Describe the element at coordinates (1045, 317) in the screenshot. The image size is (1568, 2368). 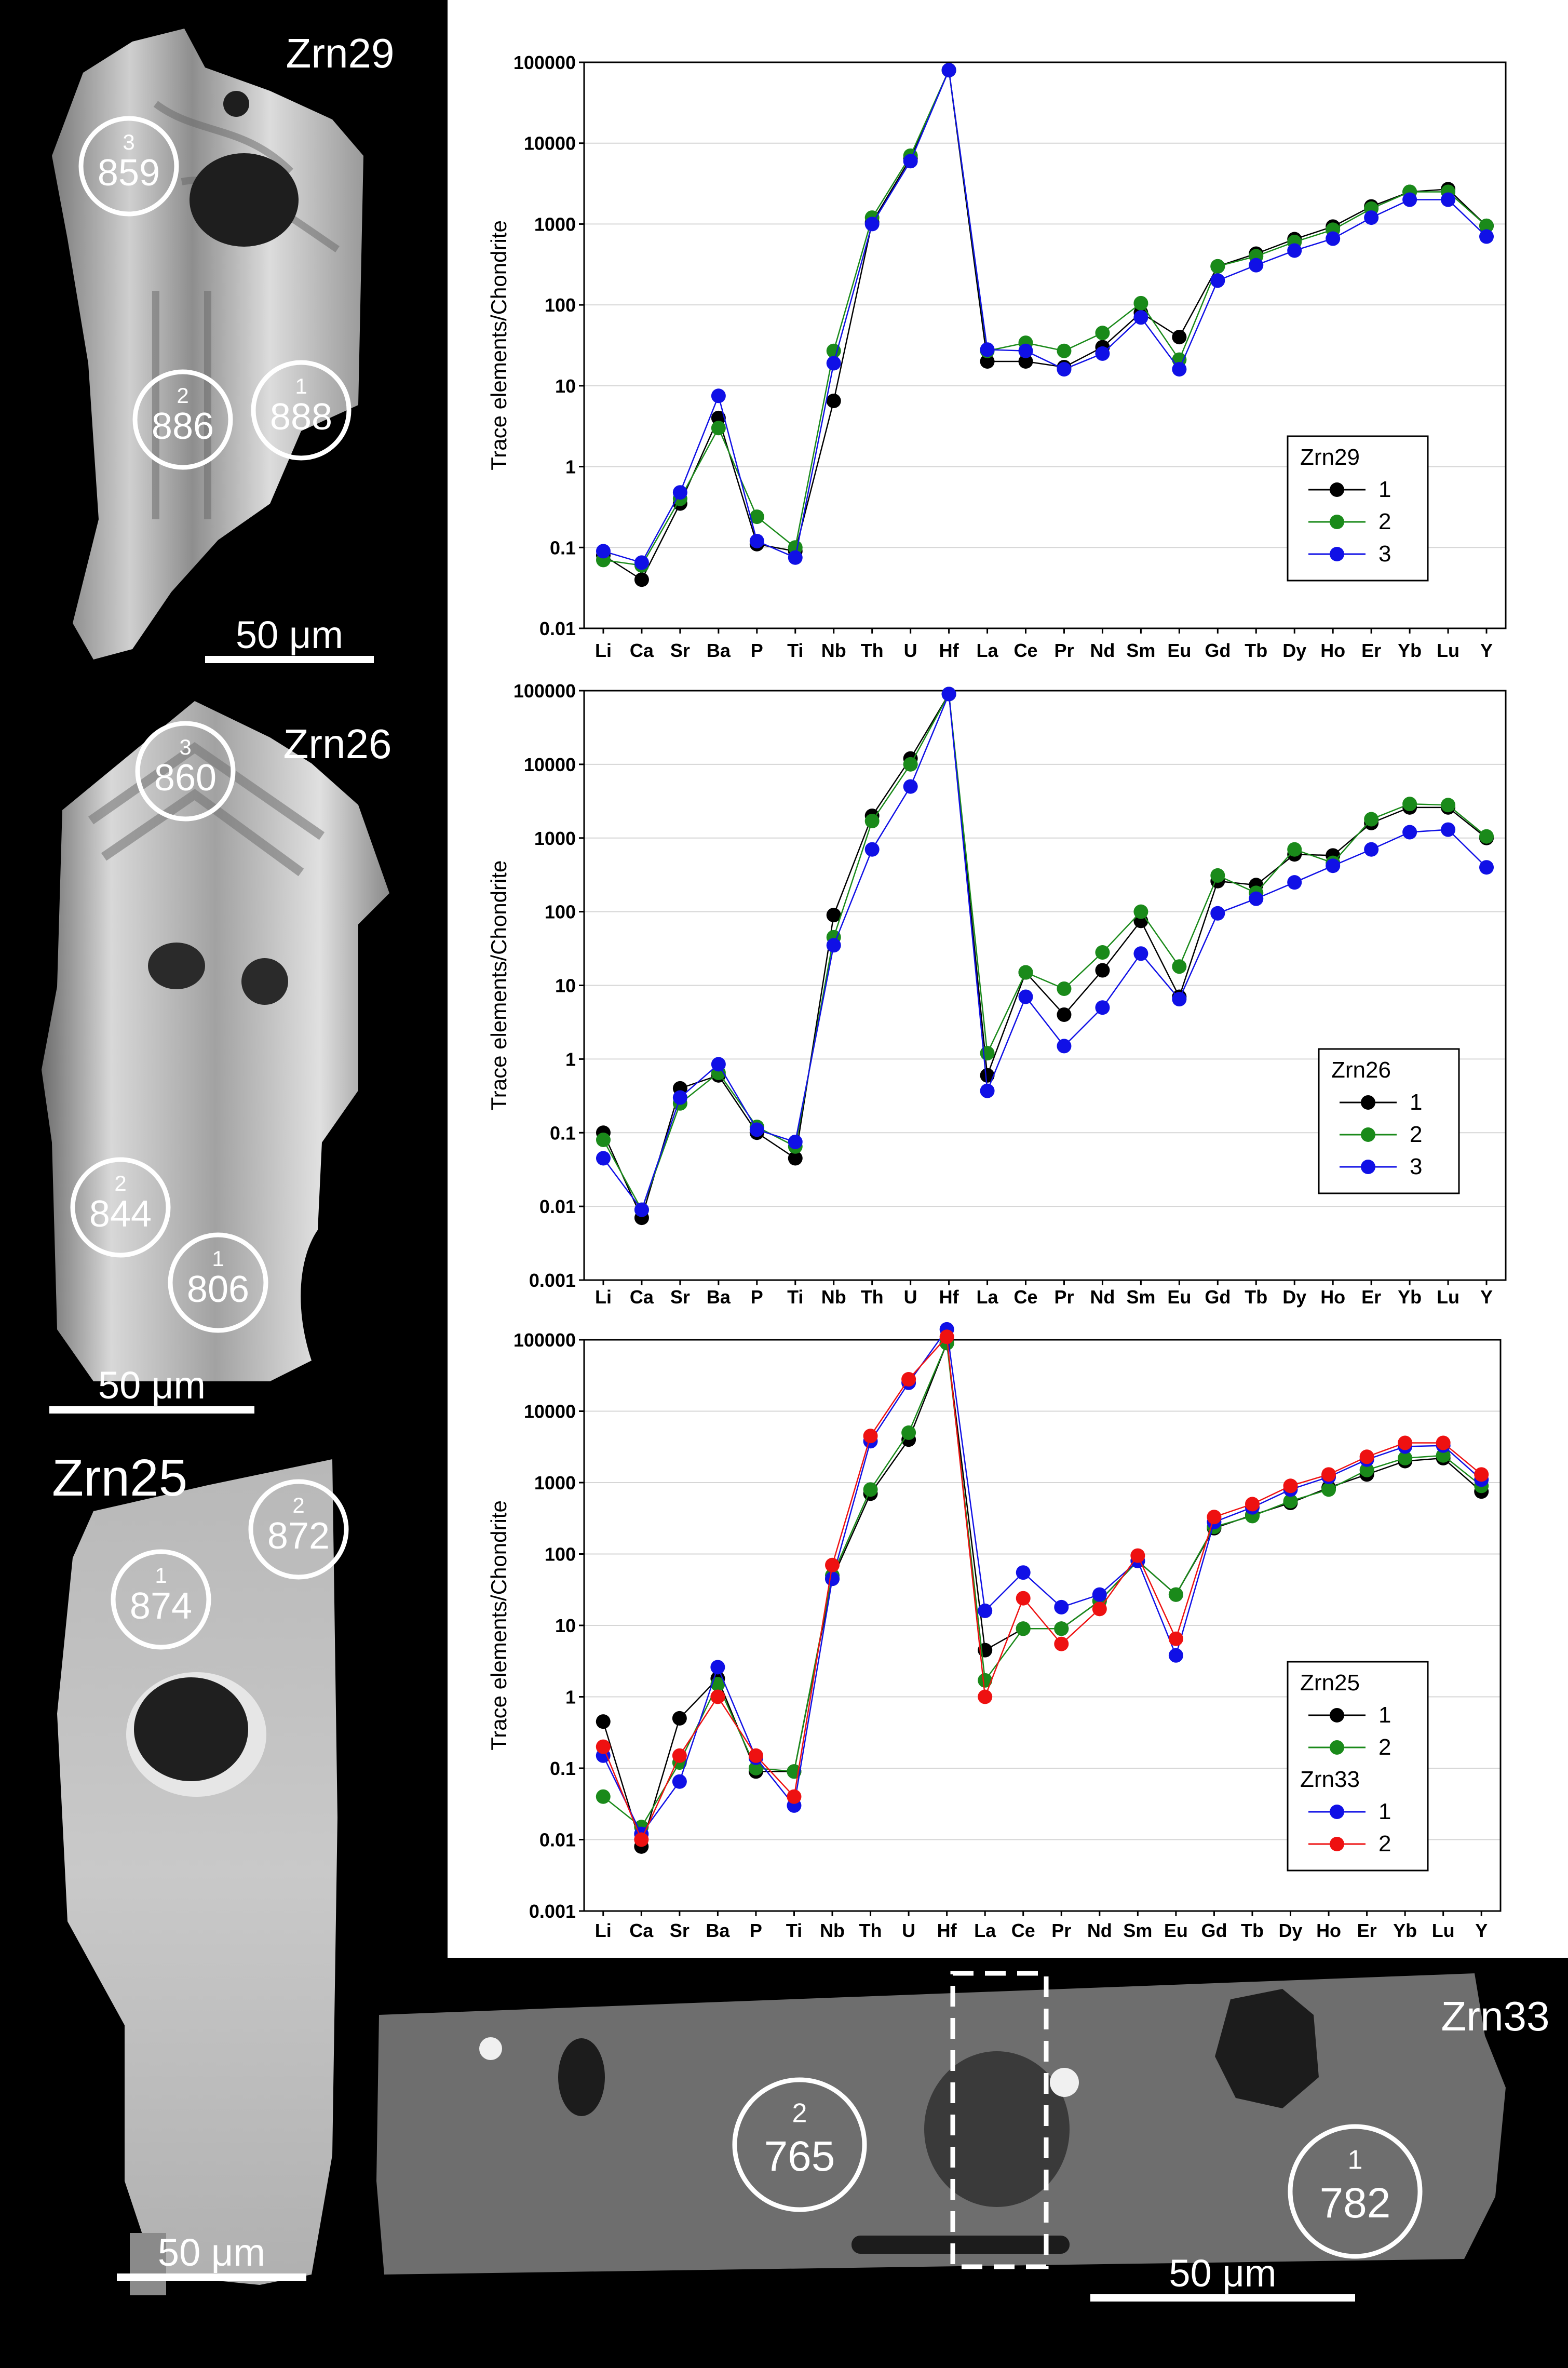
I see `series-line` at that location.